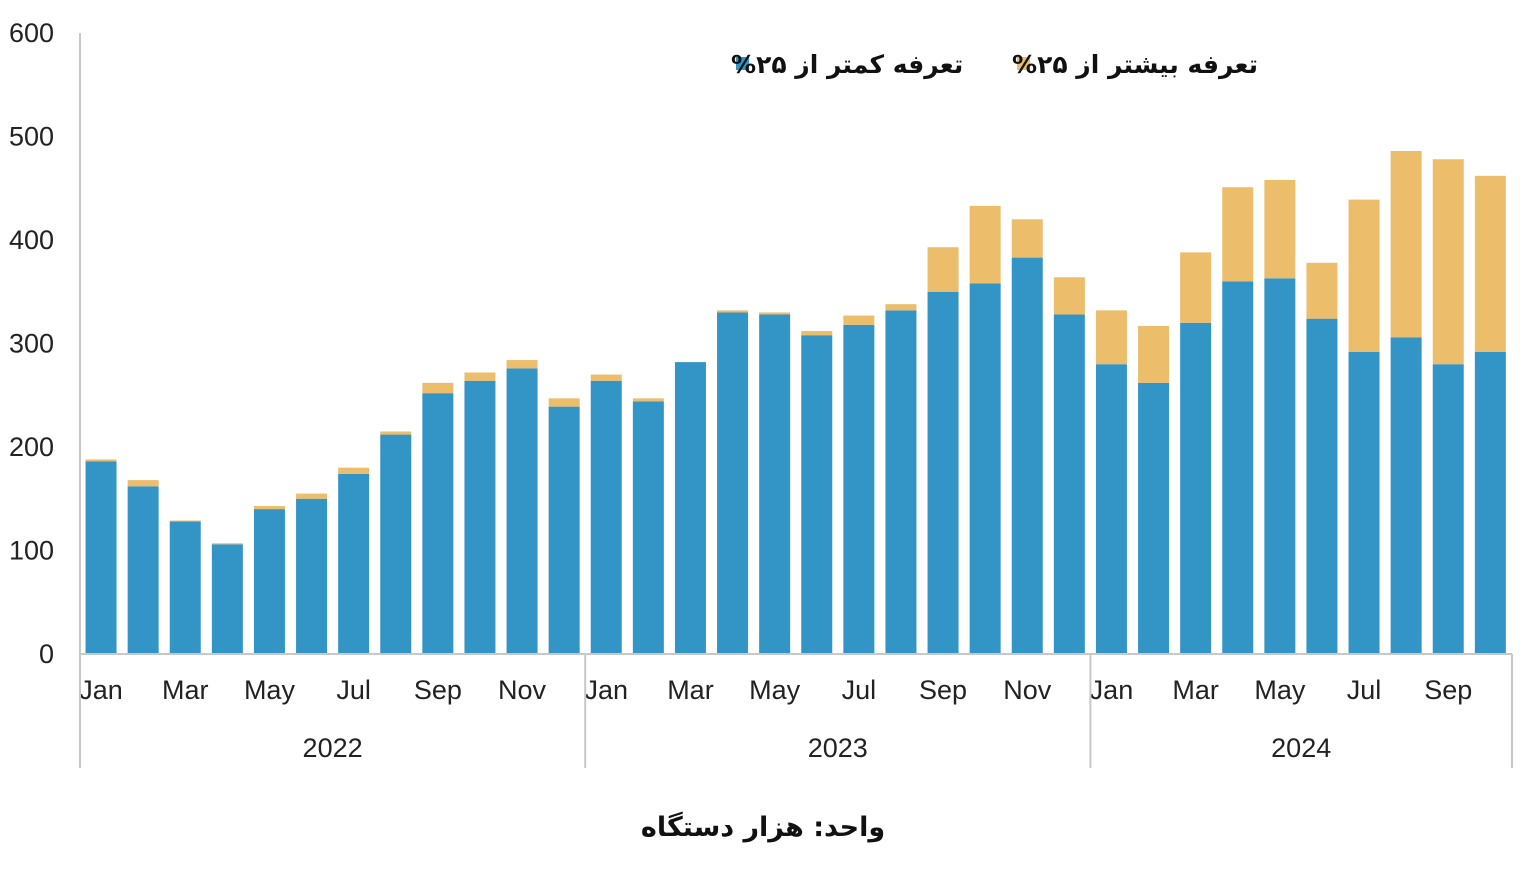 The width and height of the screenshot is (1536, 881). Describe the element at coordinates (1301, 748) in the screenshot. I see `year-group-label: 2024` at that location.